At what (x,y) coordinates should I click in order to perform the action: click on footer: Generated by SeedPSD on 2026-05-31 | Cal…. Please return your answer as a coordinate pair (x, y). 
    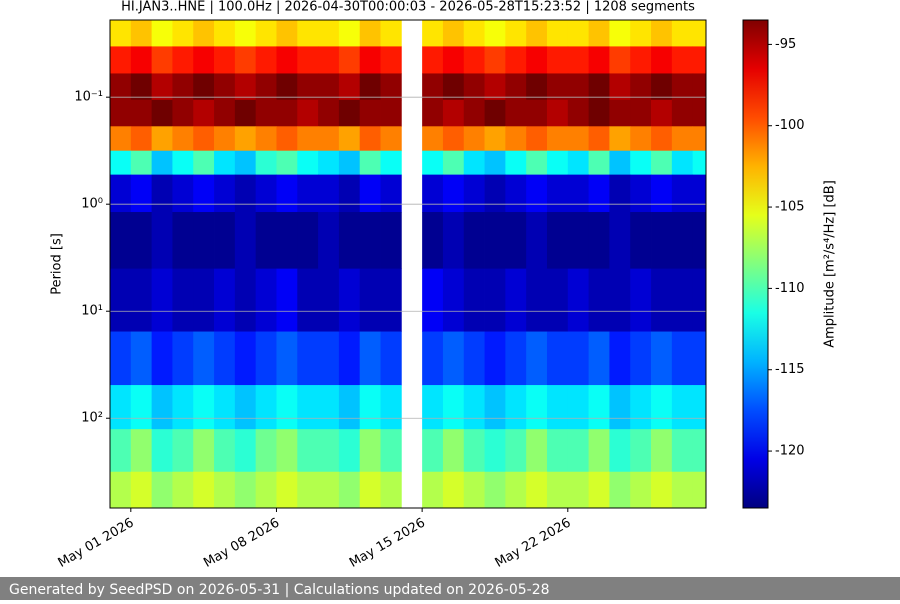
    Looking at the image, I should click on (279, 590).